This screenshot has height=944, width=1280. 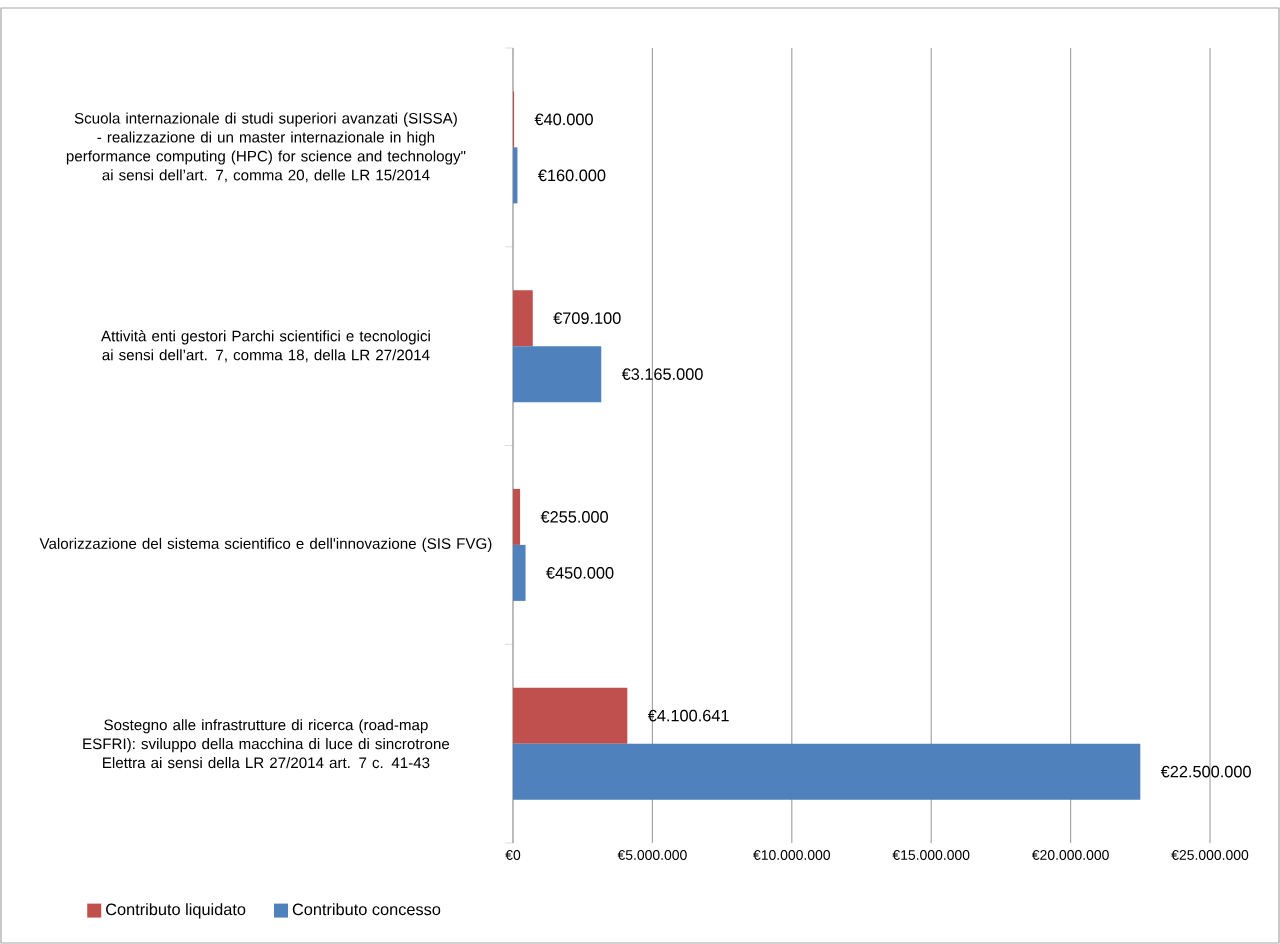 What do you see at coordinates (266, 744) in the screenshot?
I see `y-tick-label: Sostegno alle infrastrutture di ricerca (road-map ESFRI): sviluppo della macchina di luce di sincrotrone Elettra ai sensi della LR 27/2014 art. 7 c. 41-43` at bounding box center [266, 744].